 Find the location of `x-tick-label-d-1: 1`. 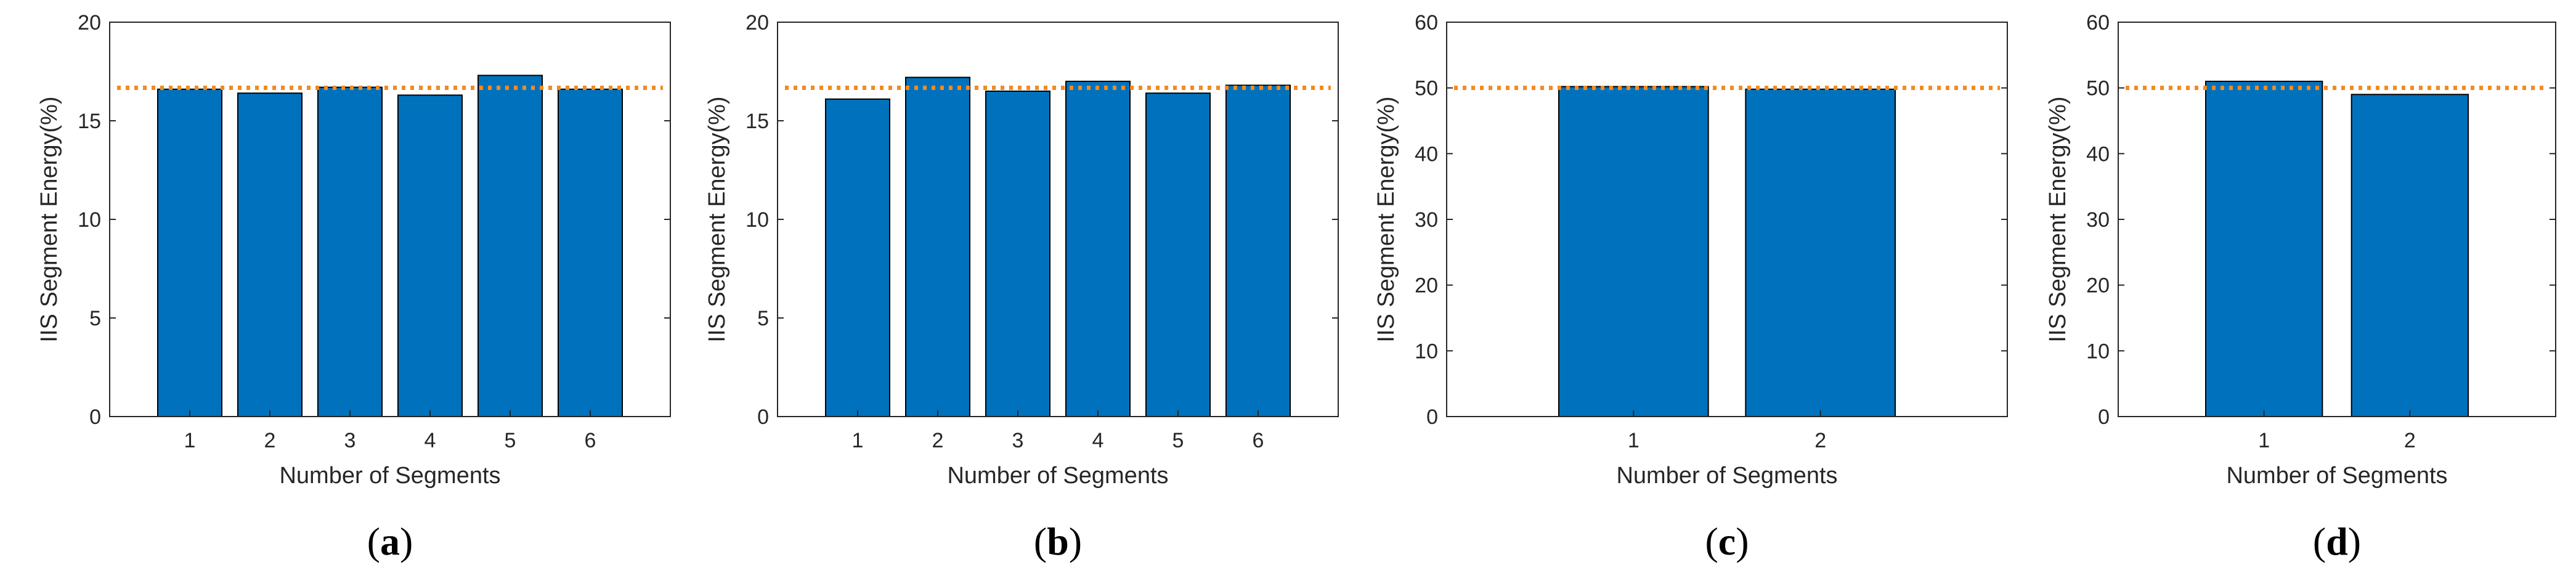

x-tick-label-d-1: 1 is located at coordinates (2264, 440).